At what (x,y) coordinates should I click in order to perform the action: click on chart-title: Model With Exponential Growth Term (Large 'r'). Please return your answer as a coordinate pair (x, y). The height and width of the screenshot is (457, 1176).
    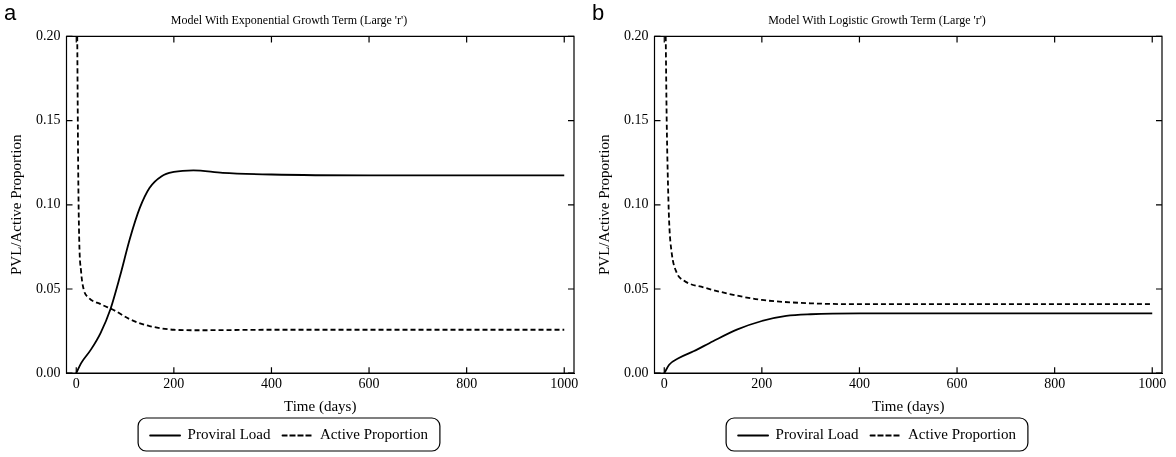
    Looking at the image, I should click on (289, 20).